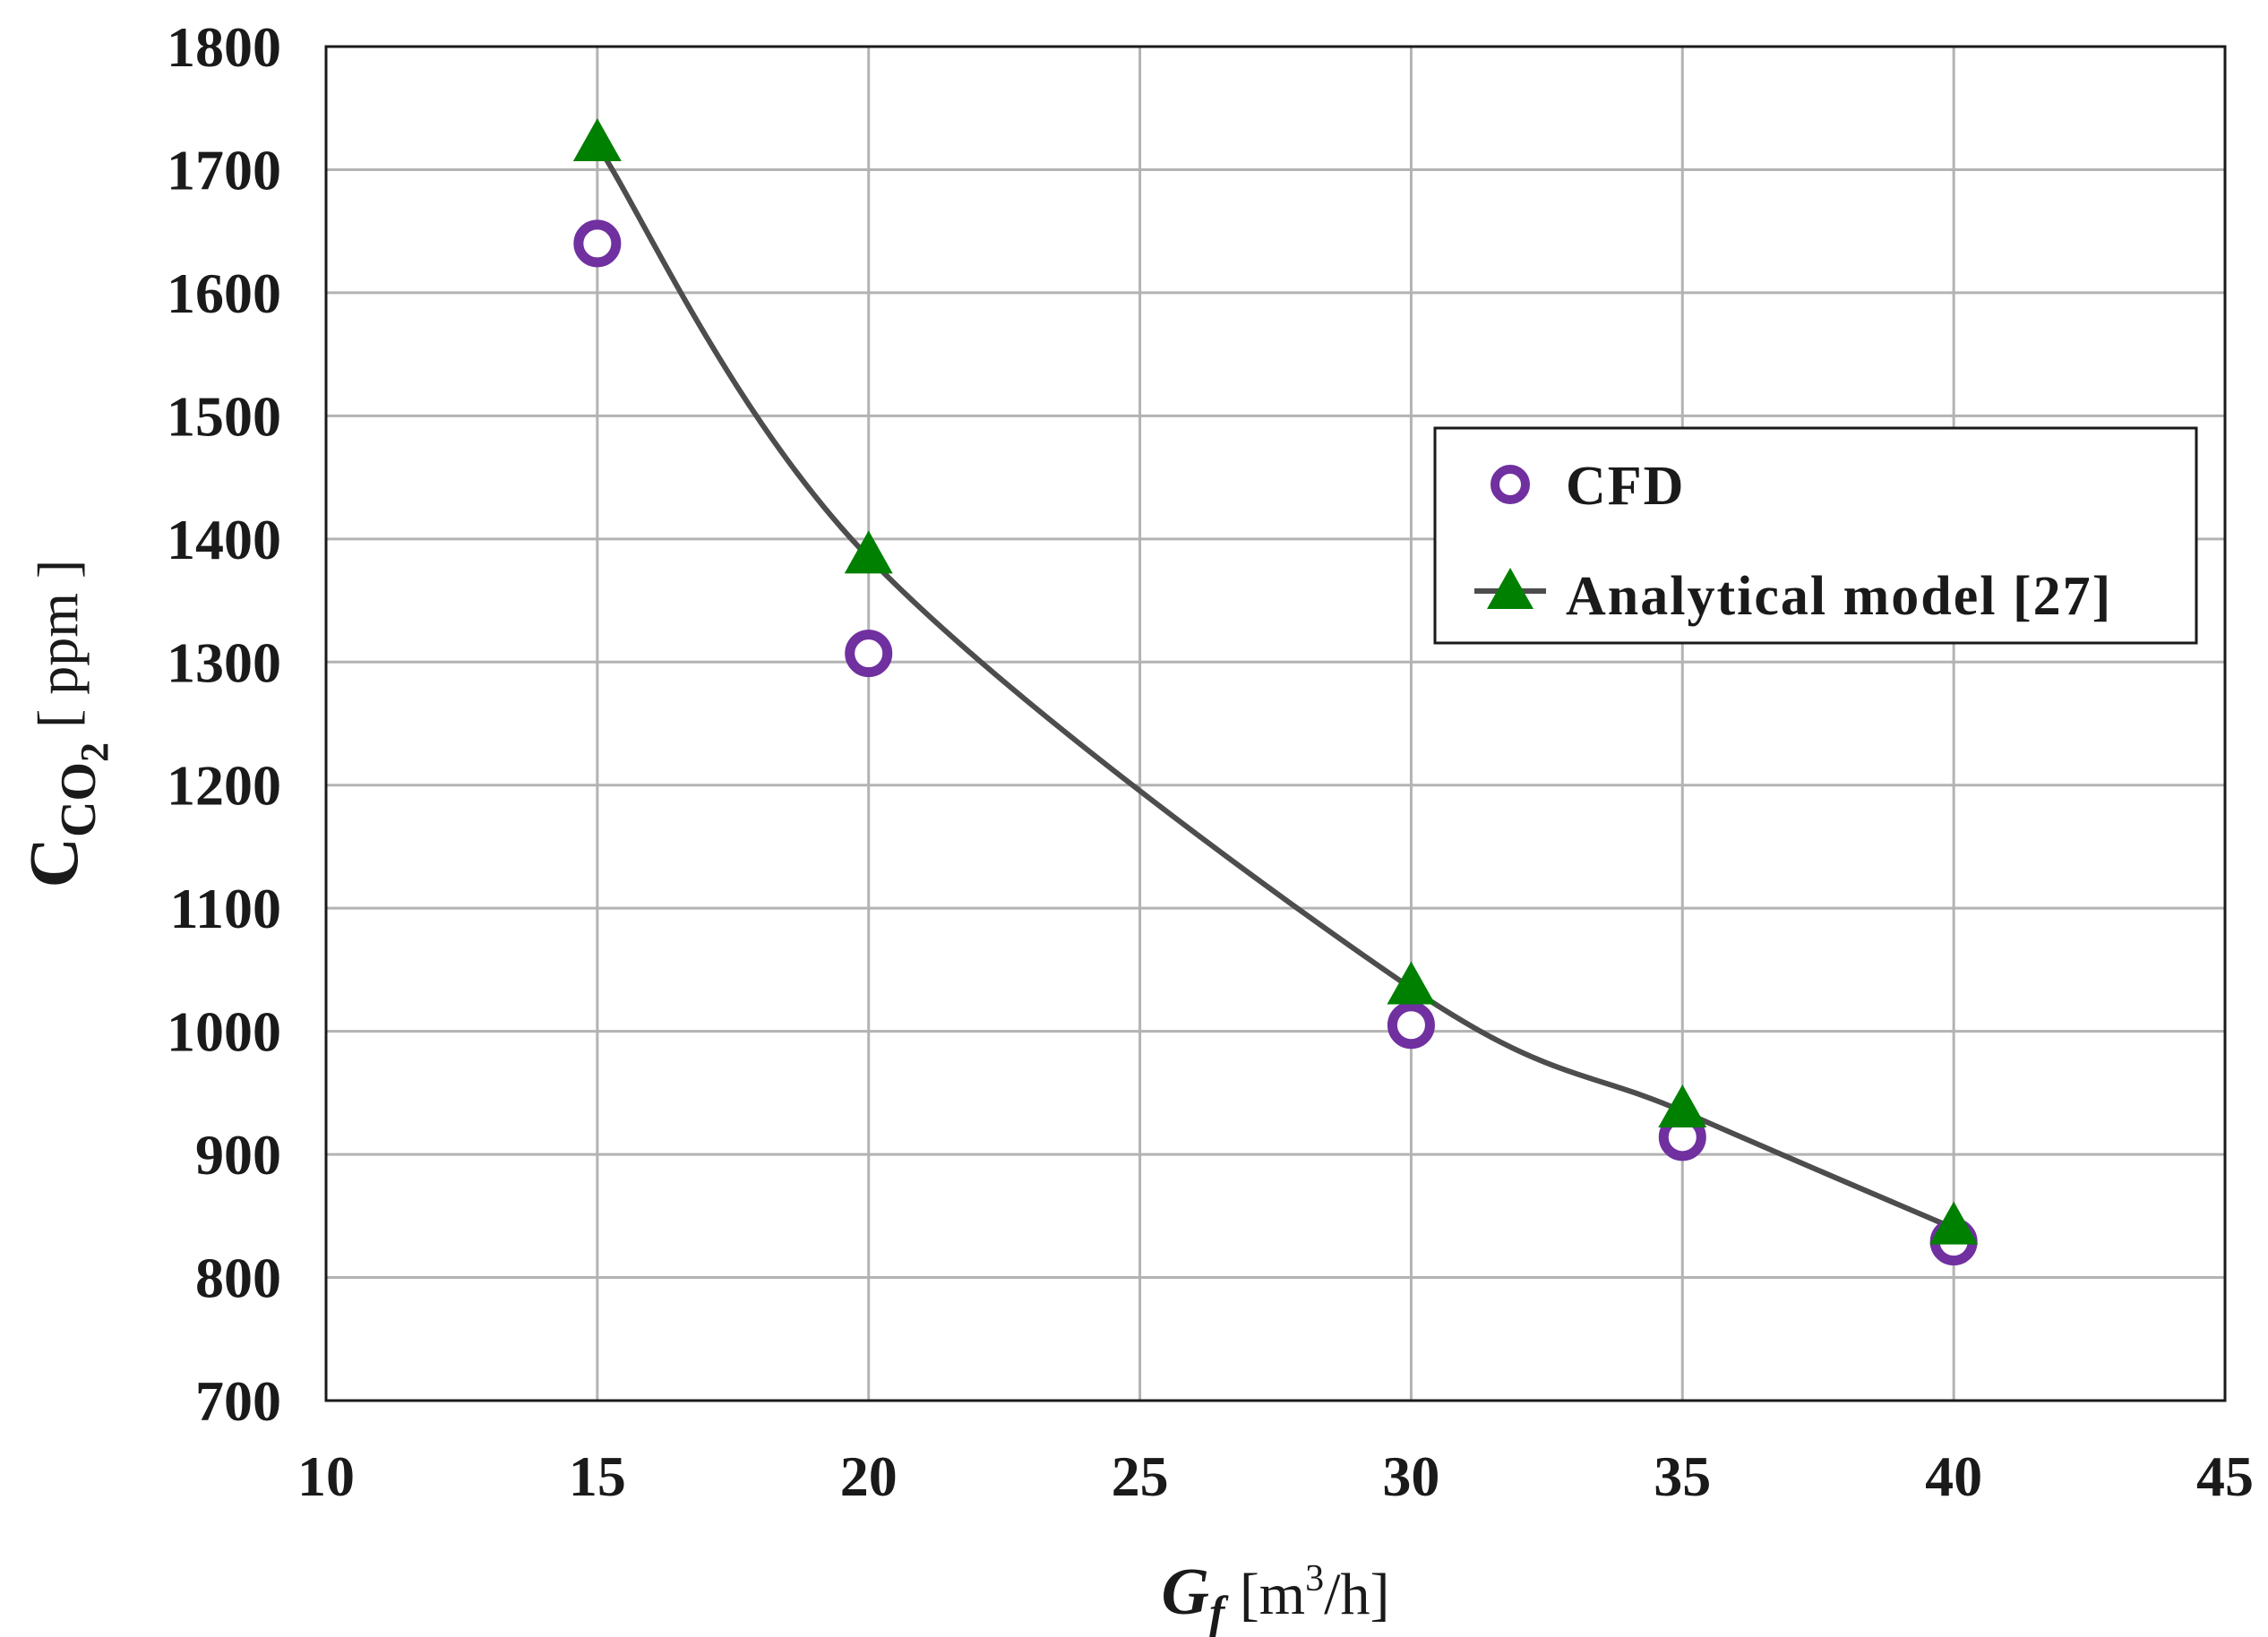 The image size is (2268, 1637). I want to click on x-axis-unit-close: /h], so click(1357, 1594).